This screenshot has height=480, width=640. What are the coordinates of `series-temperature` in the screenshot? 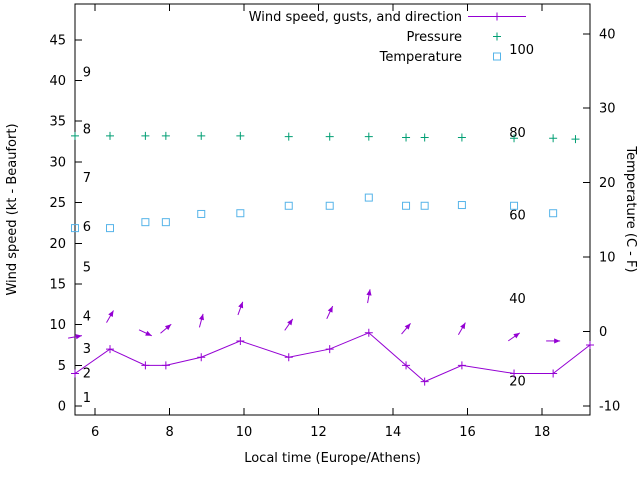 It's located at (314, 213).